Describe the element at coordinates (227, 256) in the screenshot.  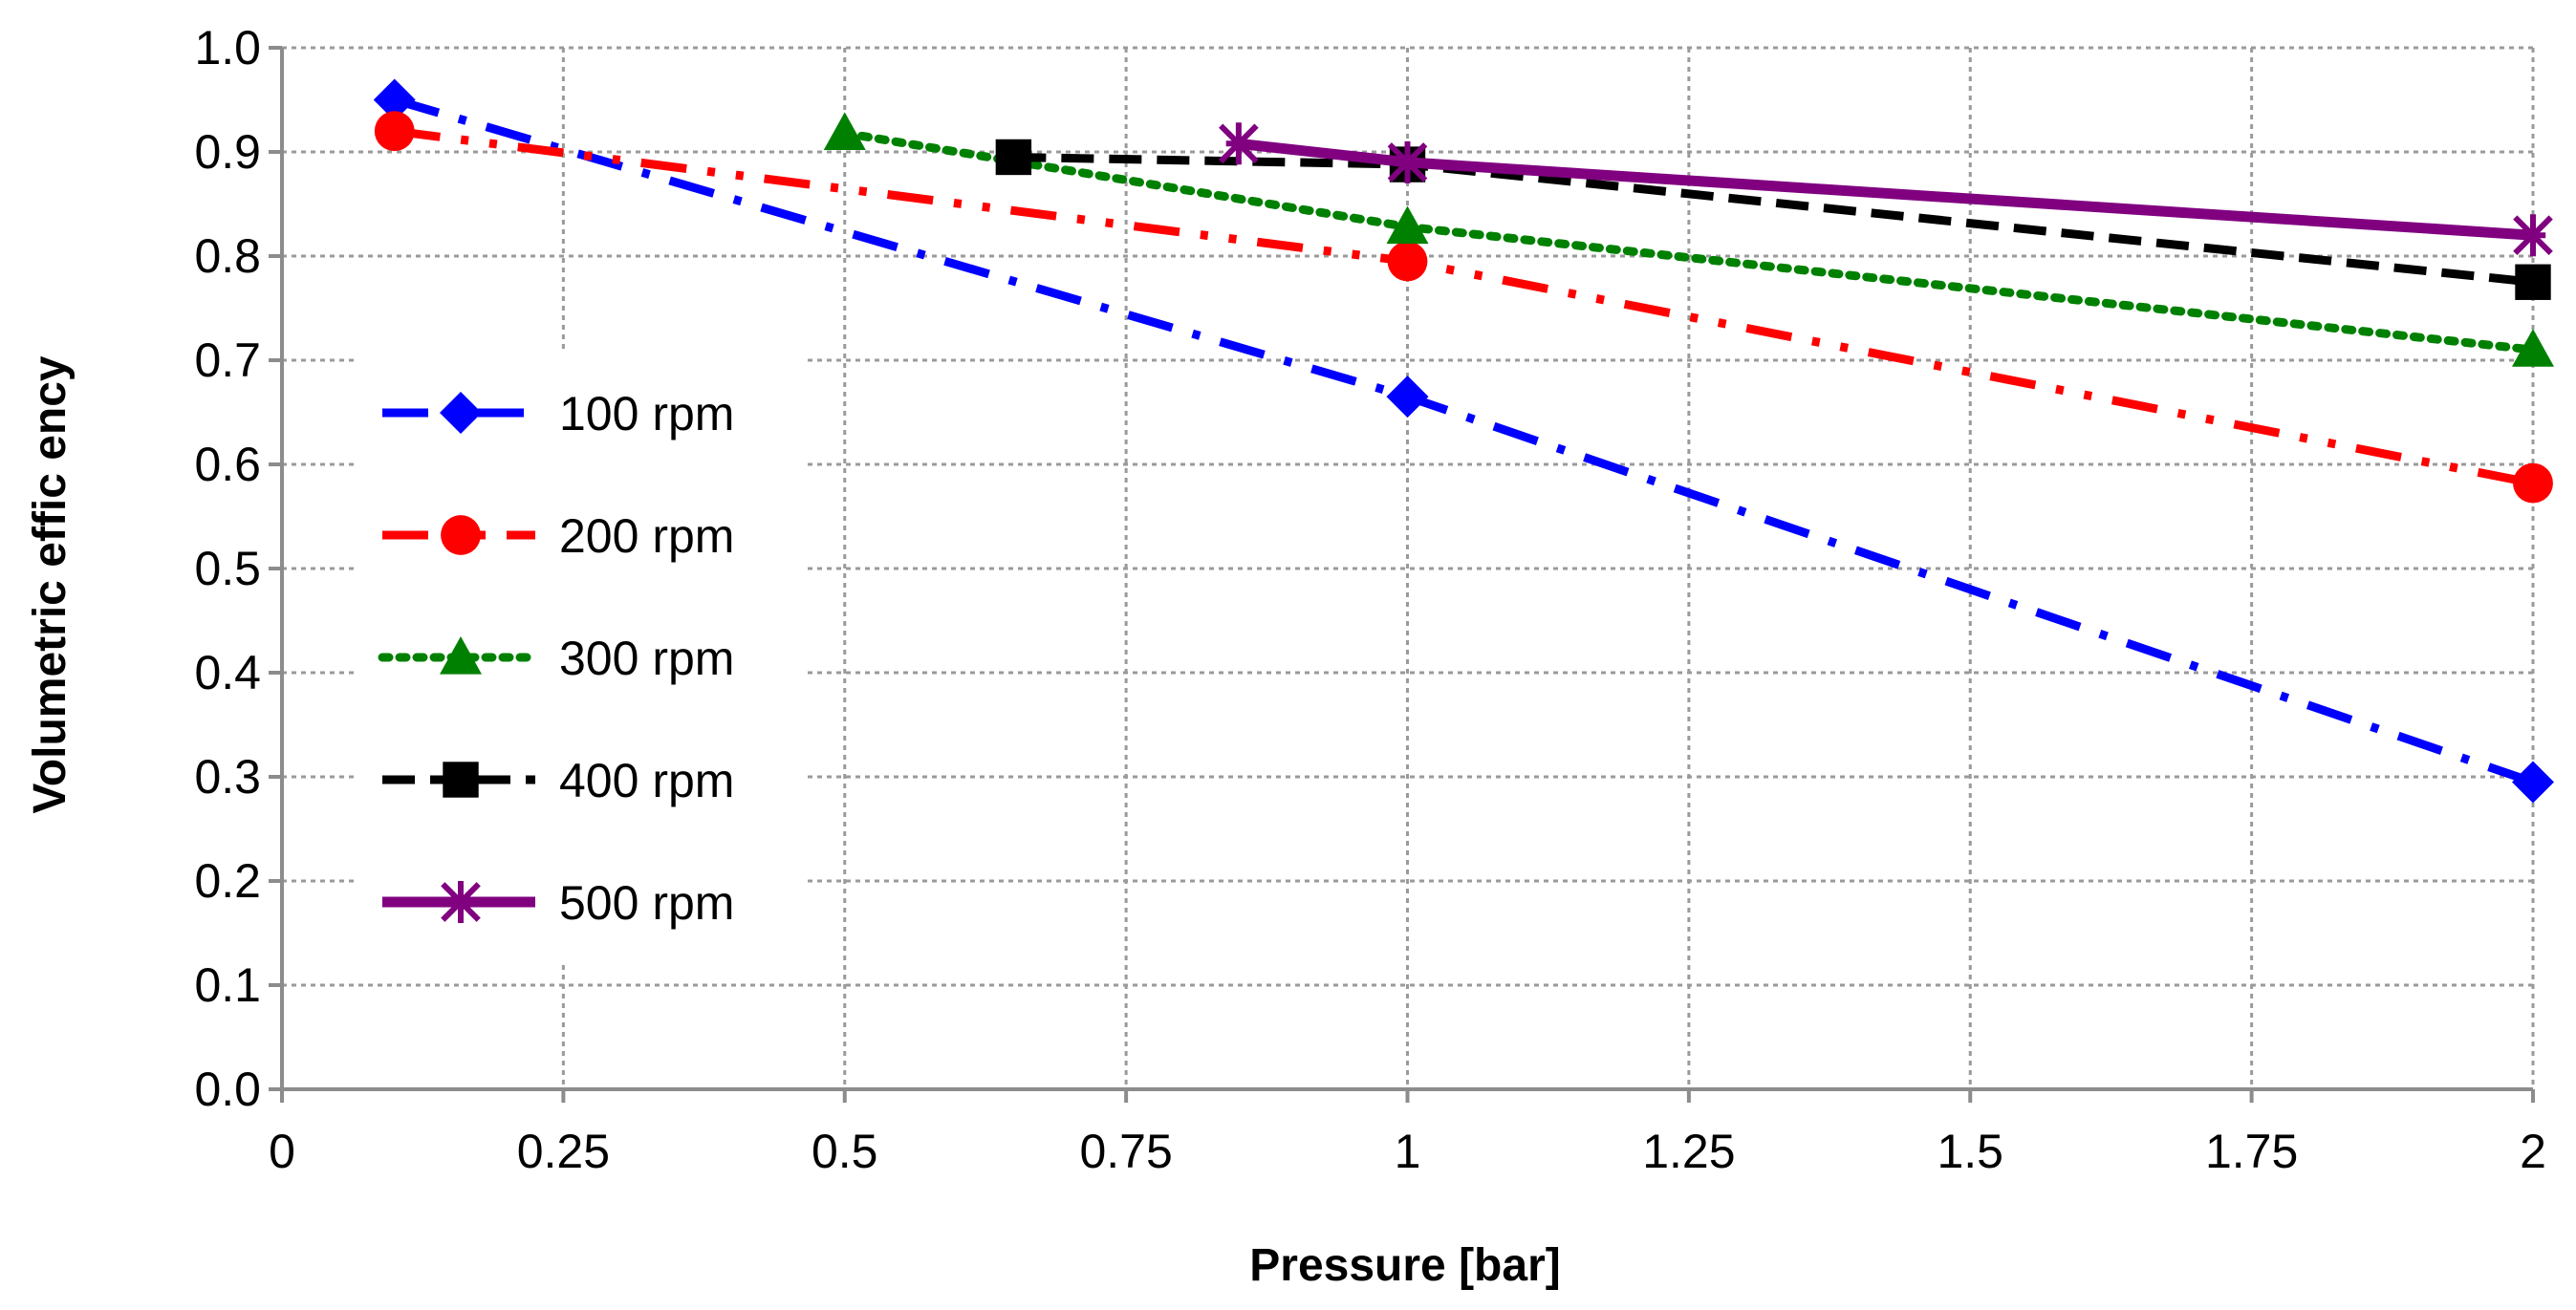
I see `y-tick-label: 0.8` at that location.